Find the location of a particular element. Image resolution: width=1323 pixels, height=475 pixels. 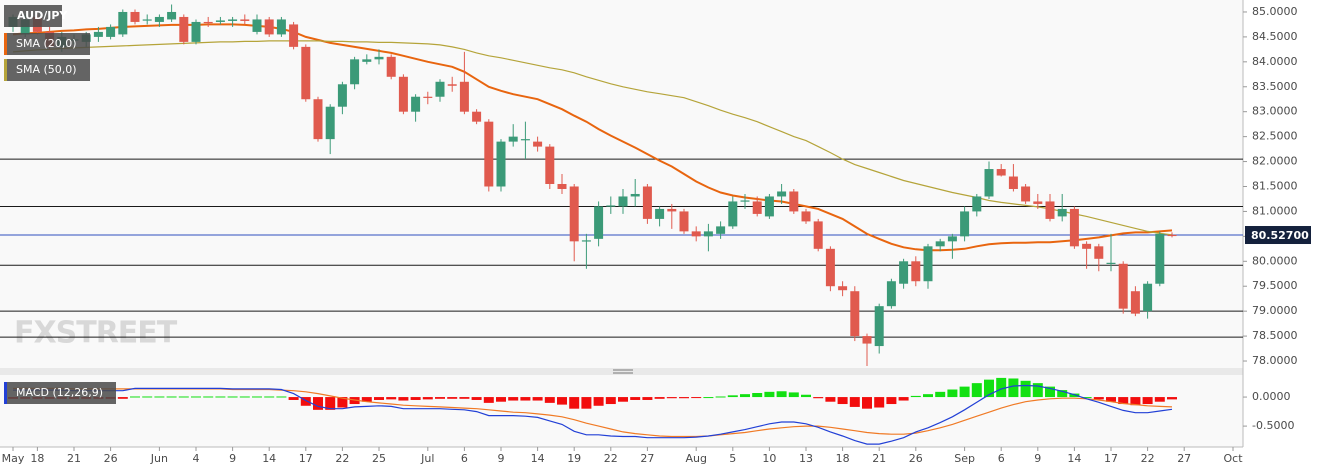

macd-line is located at coordinates (593, 414).